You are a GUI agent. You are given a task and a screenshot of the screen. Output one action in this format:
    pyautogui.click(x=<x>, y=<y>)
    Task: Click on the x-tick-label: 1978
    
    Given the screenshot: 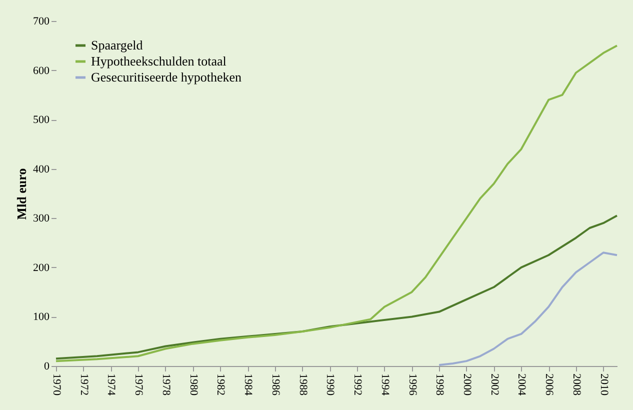 What is the action you would take?
    pyautogui.click(x=166, y=385)
    